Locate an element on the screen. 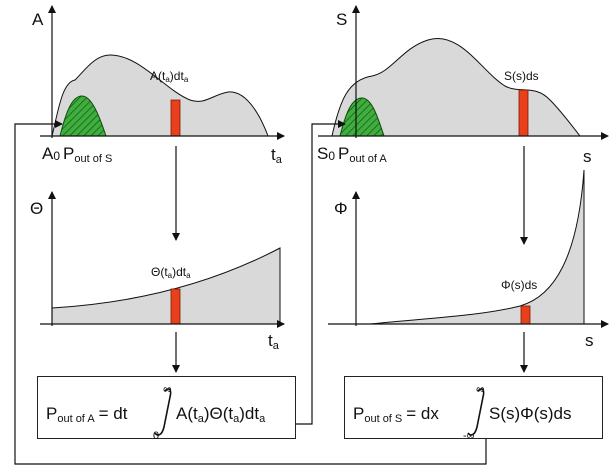 The height and width of the screenshot is (472, 615). svg-text: A(ta)Θ(ta)dta is located at coordinates (221, 414).